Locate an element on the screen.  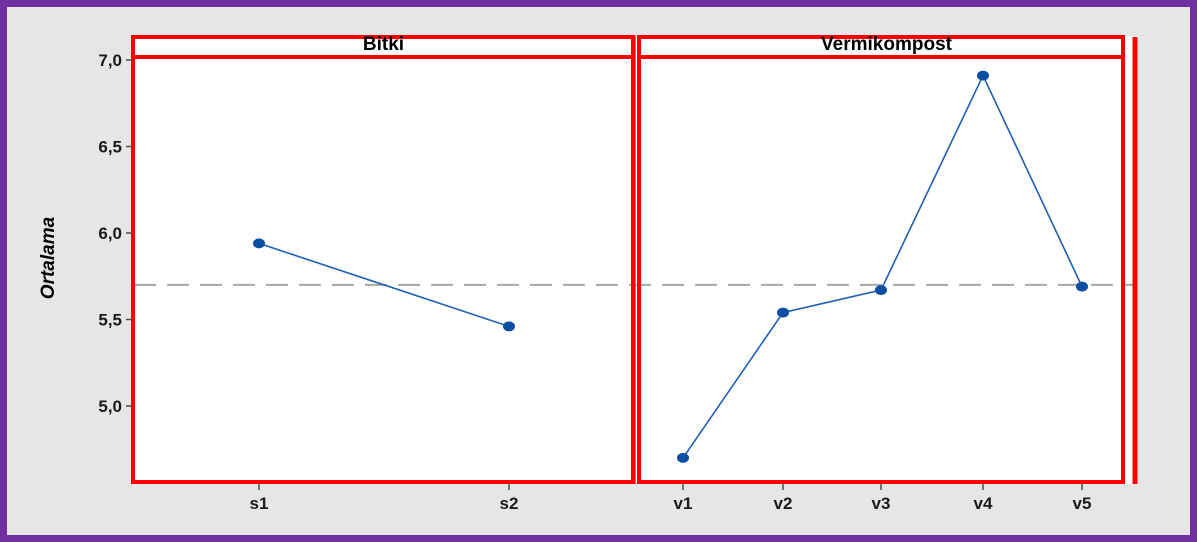
data-point-v1 is located at coordinates (683, 457).